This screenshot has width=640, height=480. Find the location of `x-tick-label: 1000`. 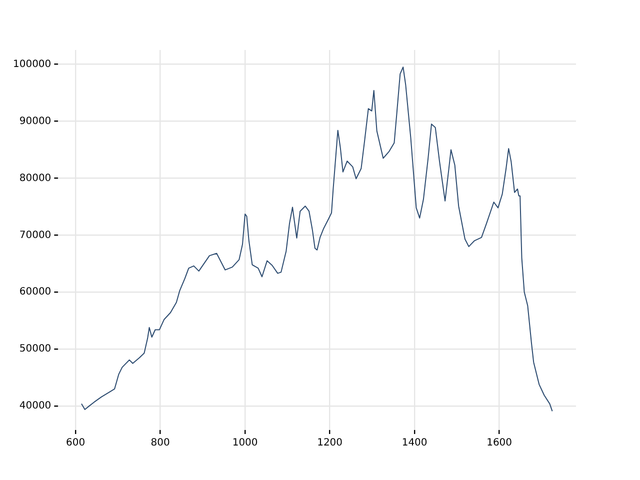

x-tick-label: 1000 is located at coordinates (245, 443).